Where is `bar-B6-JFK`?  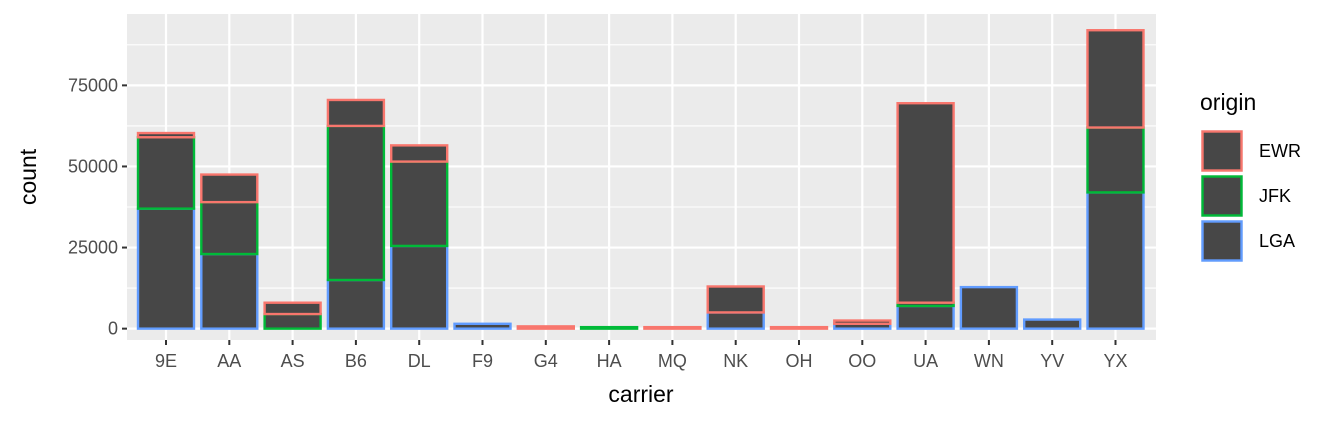 bar-B6-JFK is located at coordinates (356, 203).